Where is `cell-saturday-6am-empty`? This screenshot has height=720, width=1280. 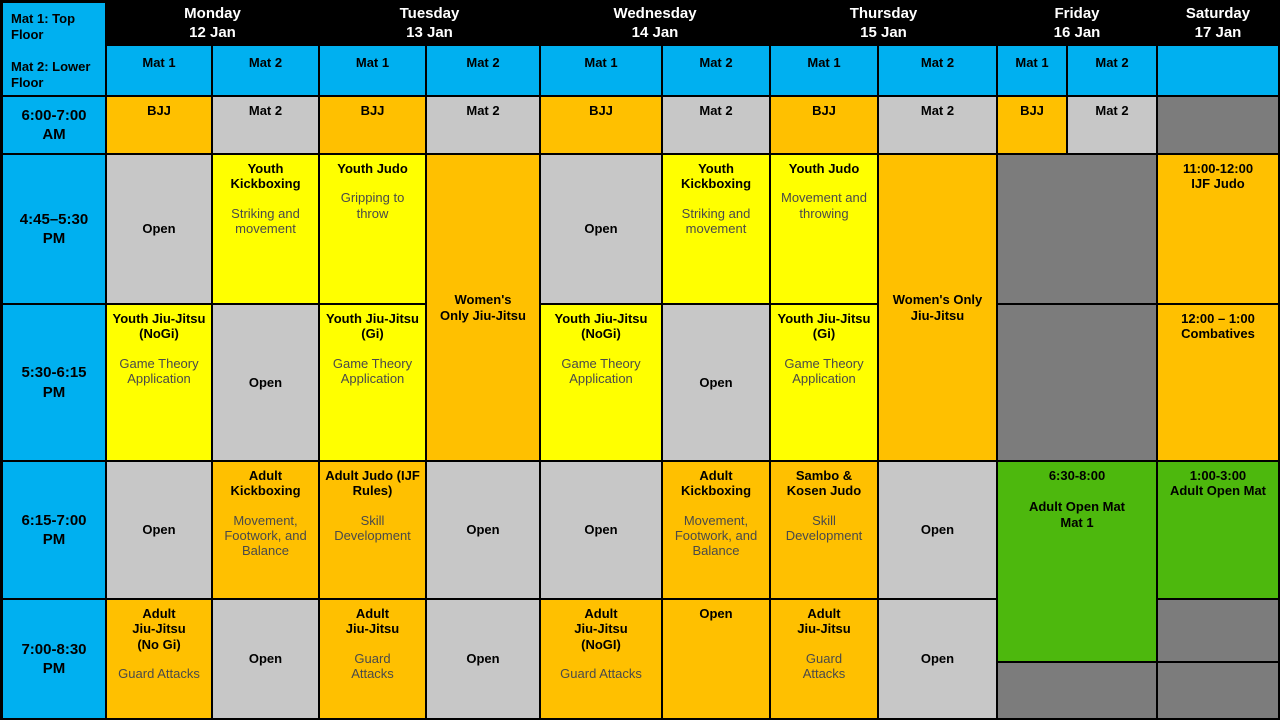 cell-saturday-6am-empty is located at coordinates (1219, 126).